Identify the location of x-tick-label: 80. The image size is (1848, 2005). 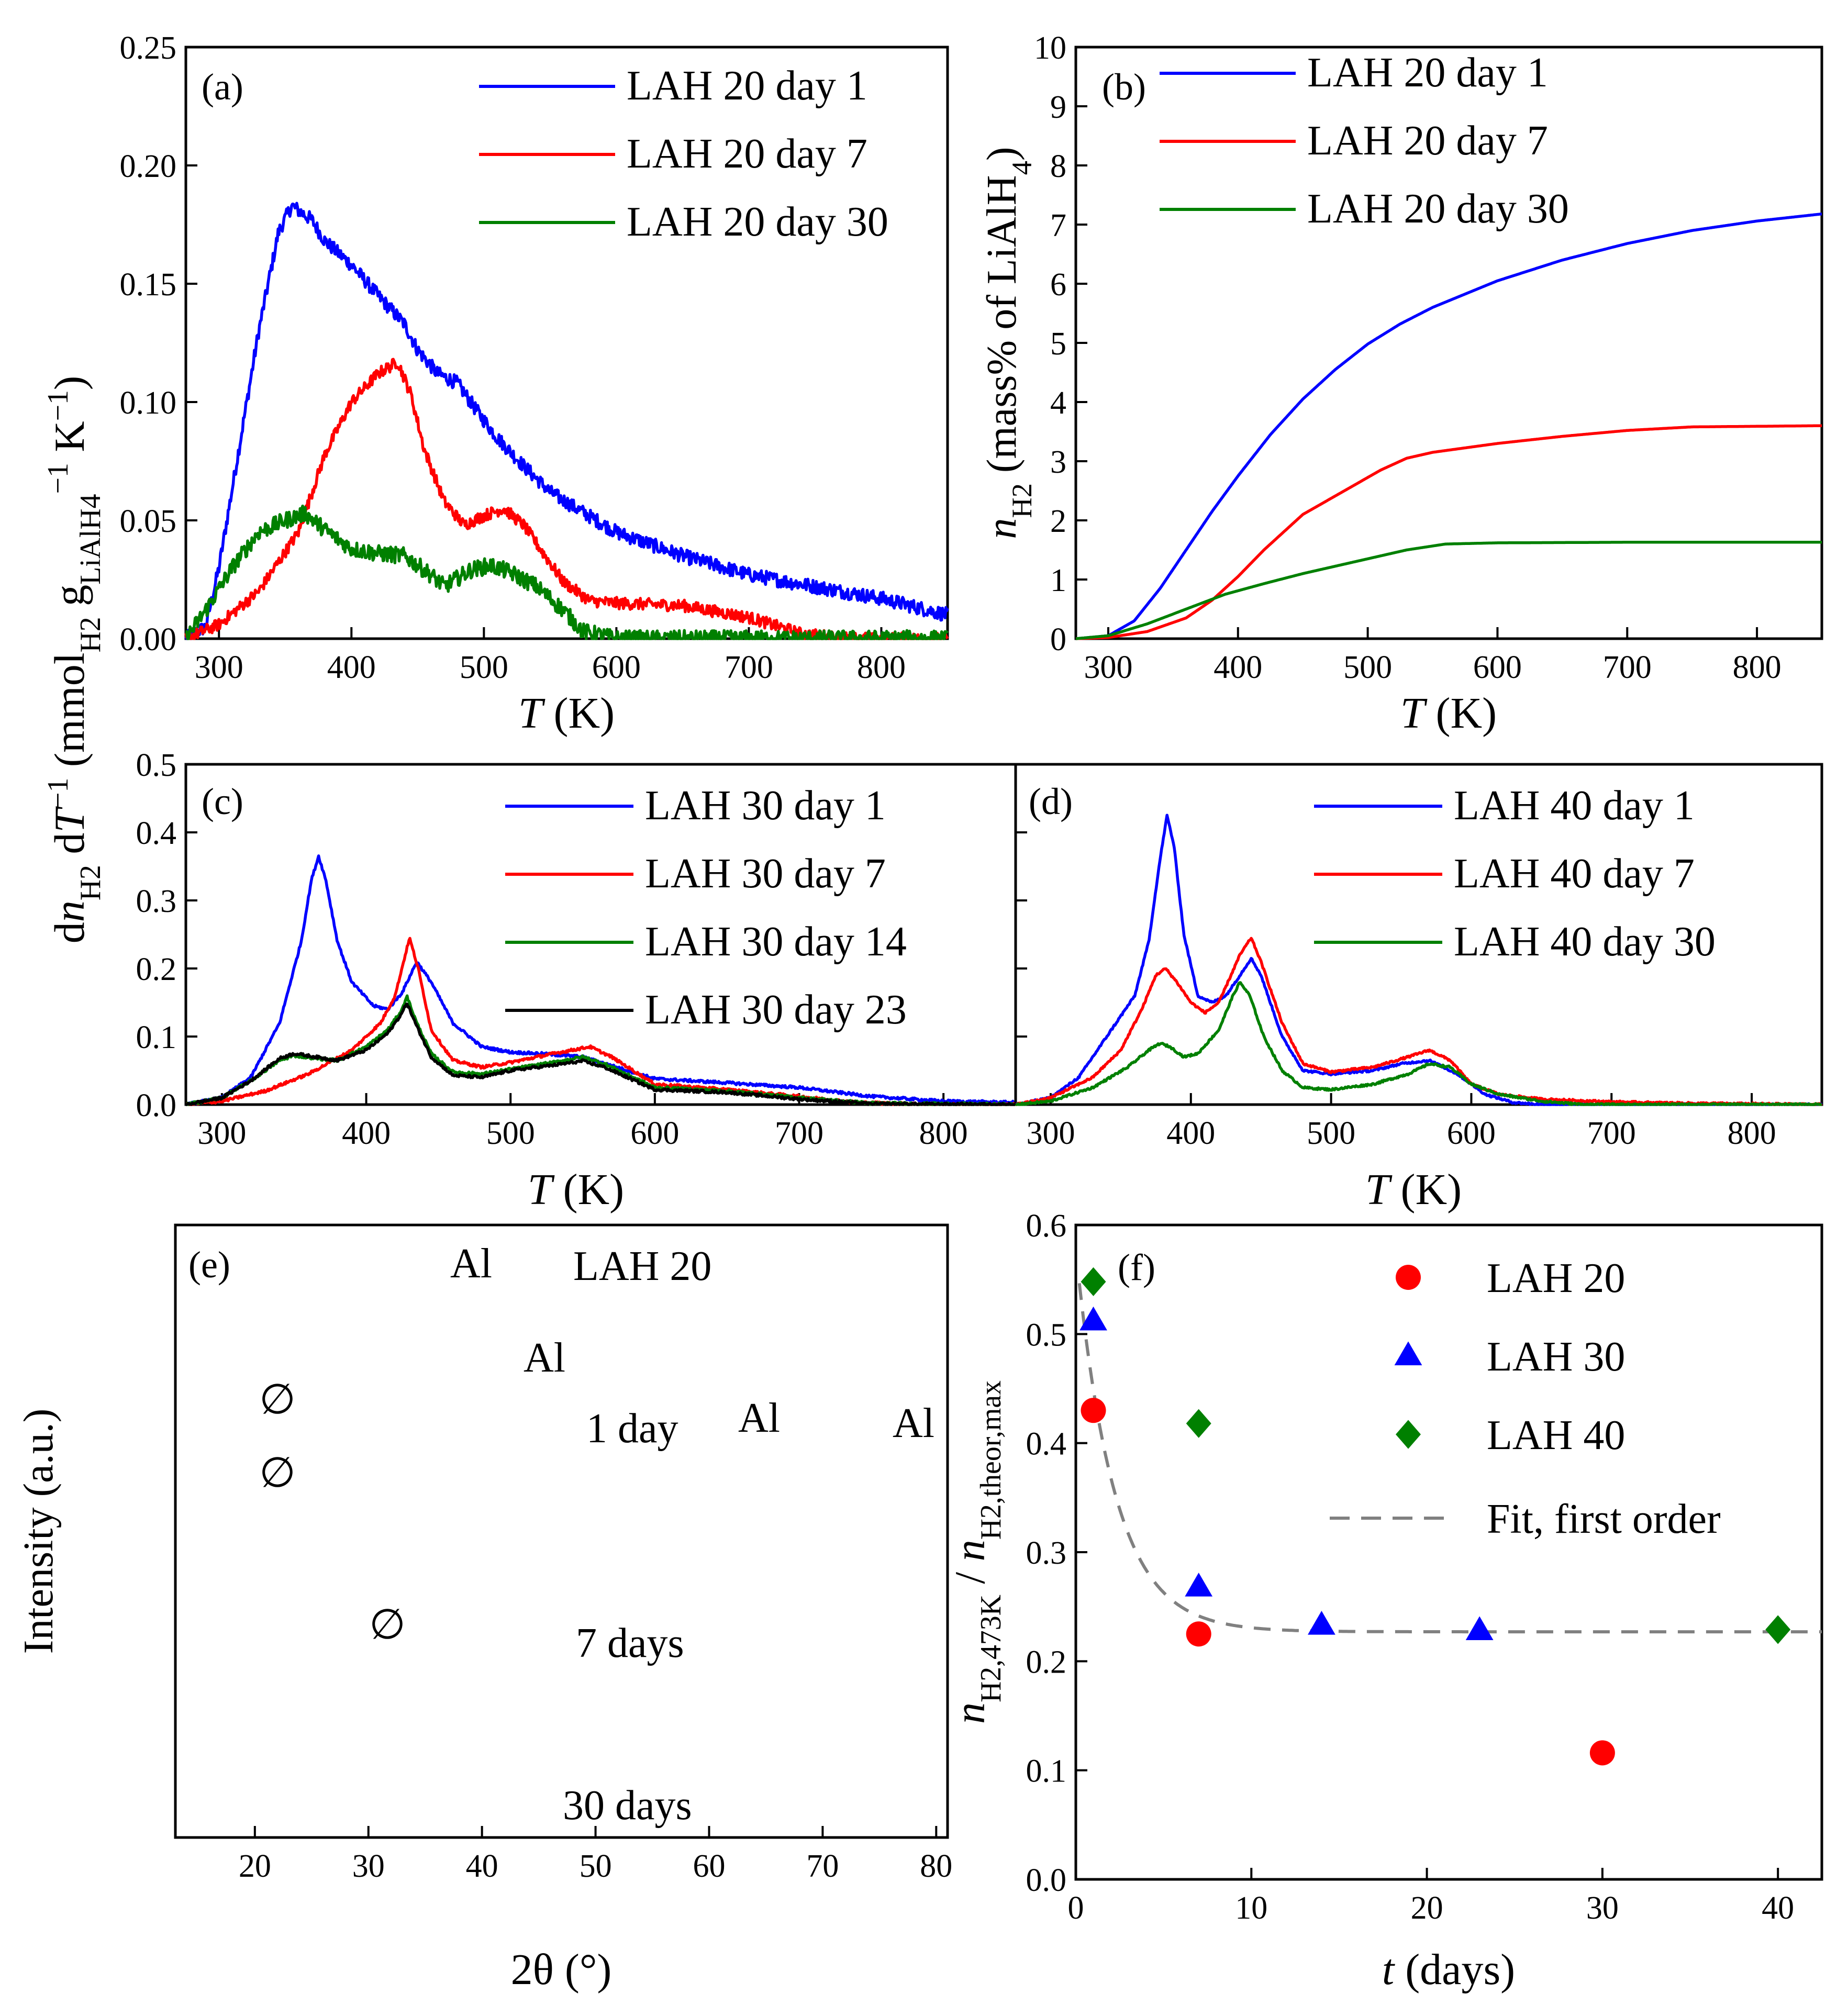
(936, 1866).